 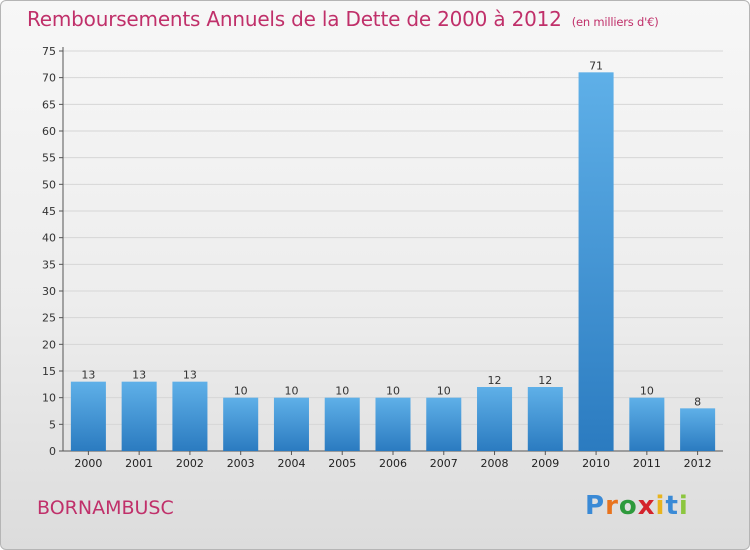 I want to click on x-tick-label: 2001, so click(x=139, y=463).